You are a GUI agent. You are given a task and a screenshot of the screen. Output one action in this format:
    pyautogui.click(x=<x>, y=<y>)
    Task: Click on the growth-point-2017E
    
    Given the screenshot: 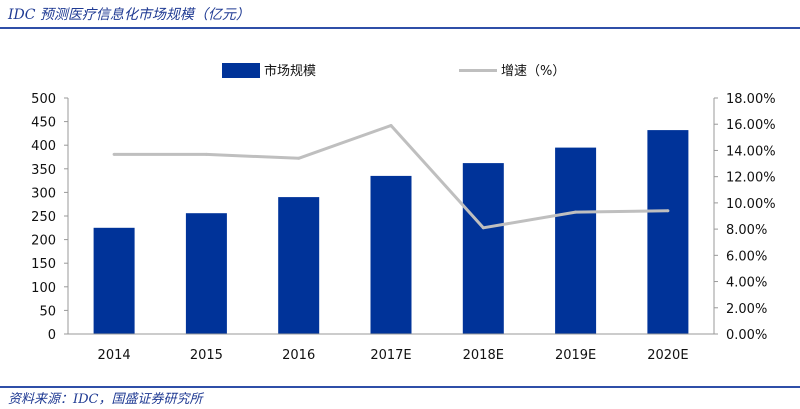 What is the action you would take?
    pyautogui.click(x=391, y=125)
    